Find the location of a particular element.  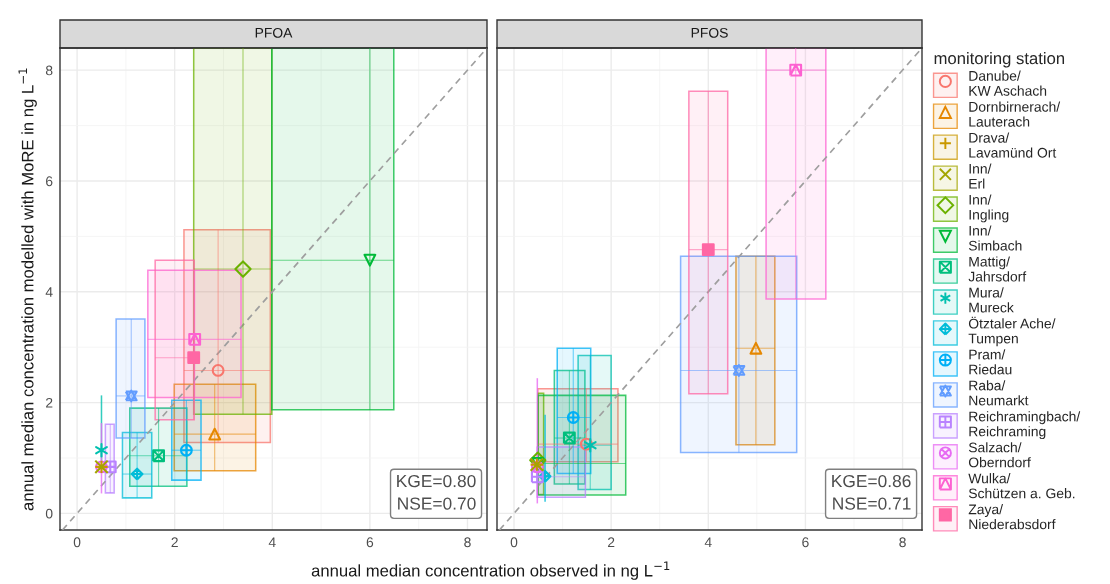

legend-label: Mattig/ Jahrsdorf is located at coordinates (997, 269).